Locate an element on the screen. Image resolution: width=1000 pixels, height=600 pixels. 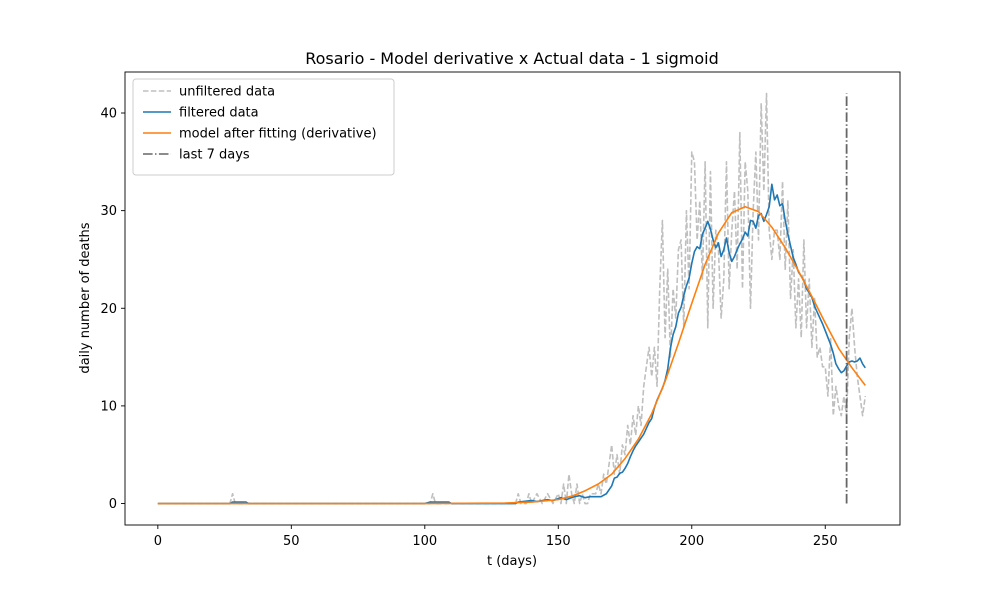
y-axis-label: daily number of deaths is located at coordinates (85, 297).